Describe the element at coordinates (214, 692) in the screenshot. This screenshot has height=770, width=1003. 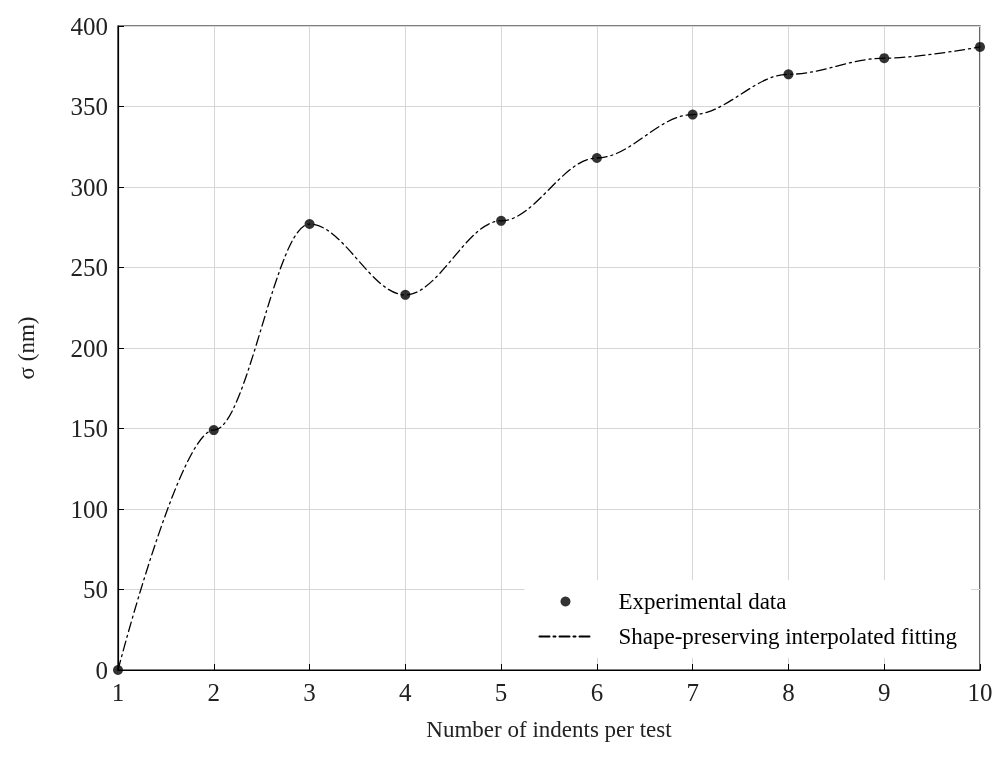
I see `x-tick-label: 2` at that location.